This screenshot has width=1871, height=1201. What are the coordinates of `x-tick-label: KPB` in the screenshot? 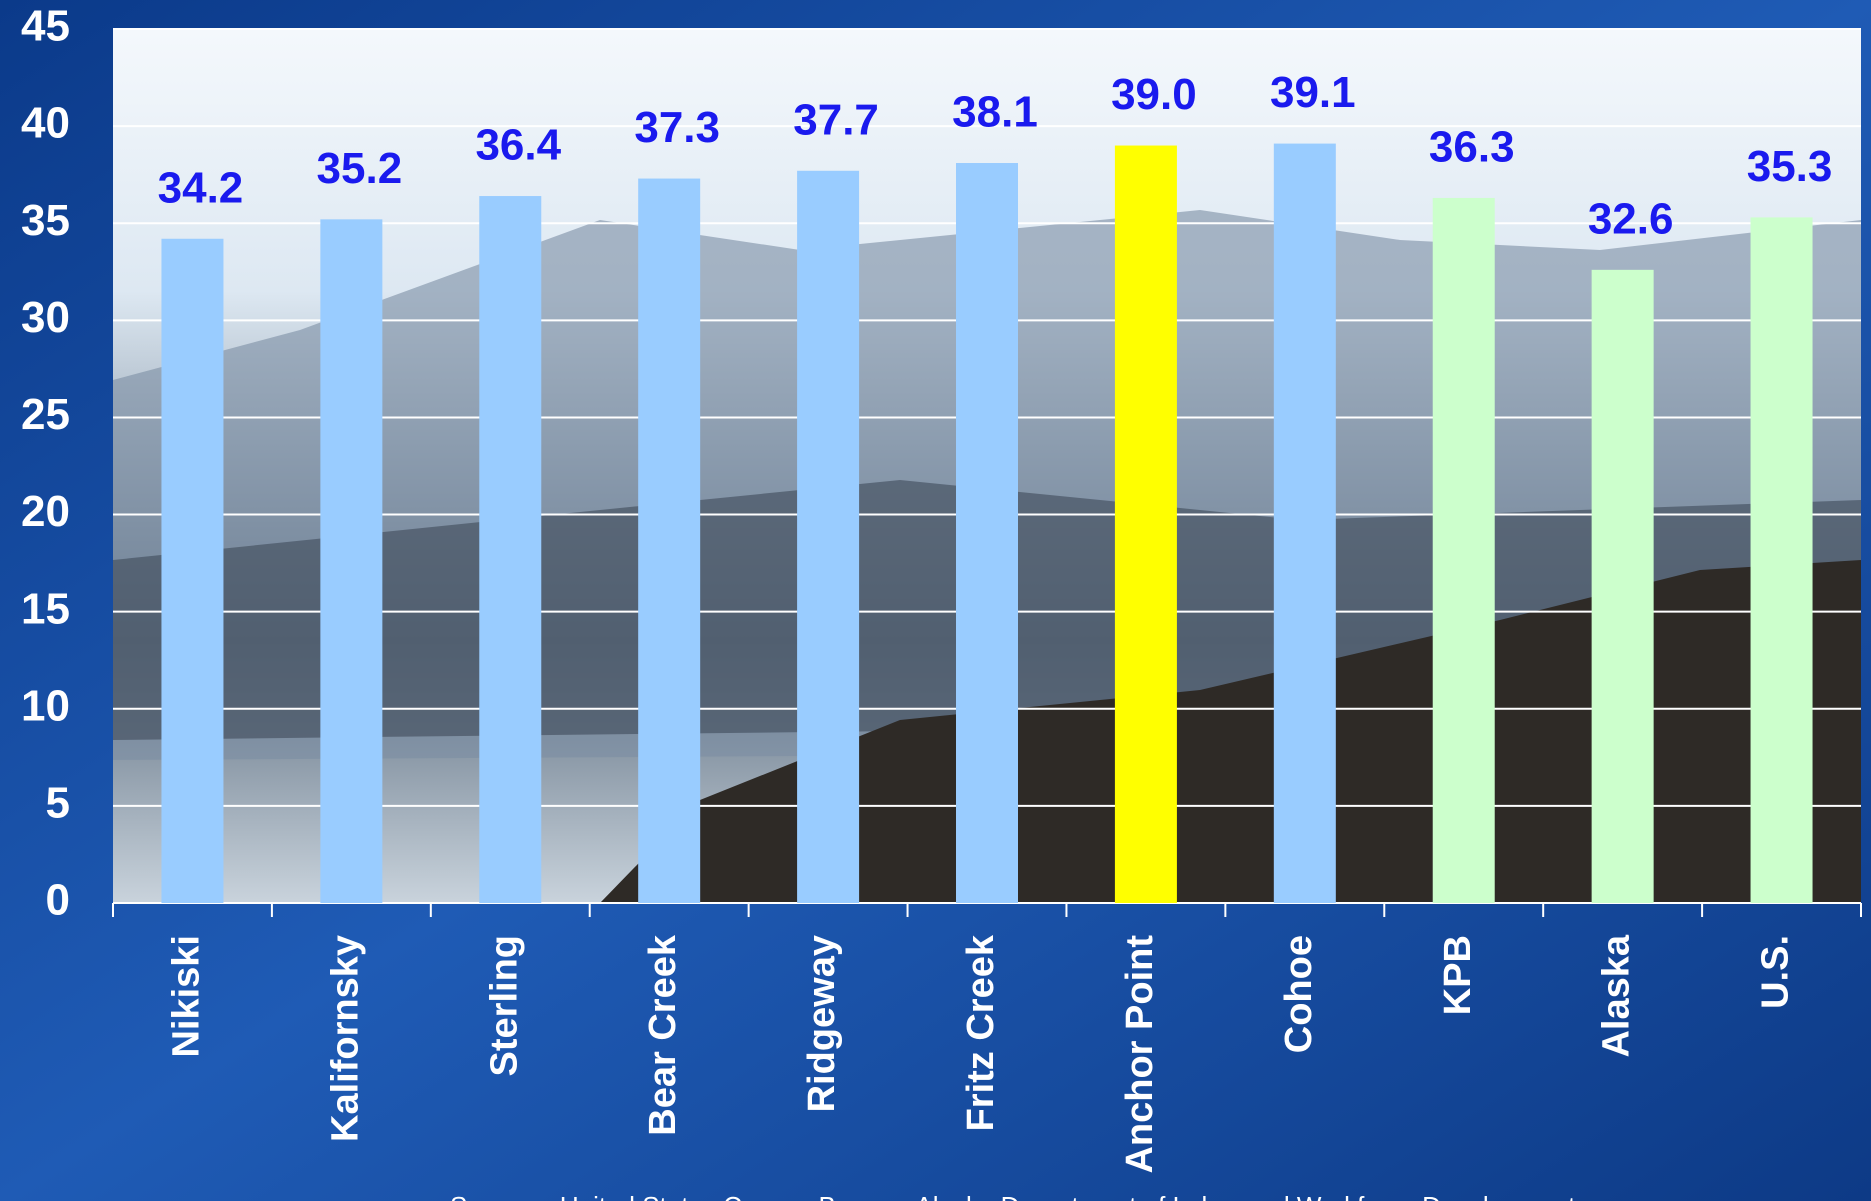 It's located at (1458, 975).